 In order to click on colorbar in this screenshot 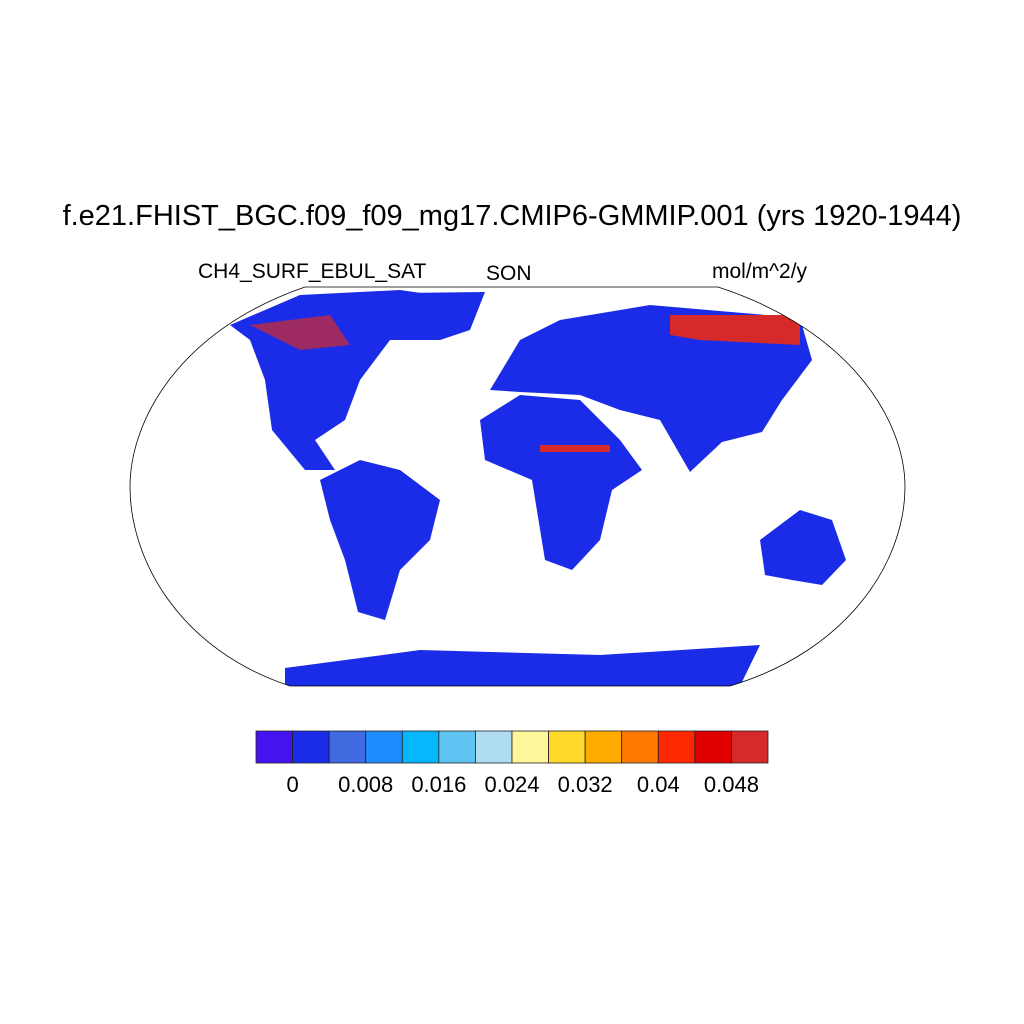, I will do `click(512, 747)`.